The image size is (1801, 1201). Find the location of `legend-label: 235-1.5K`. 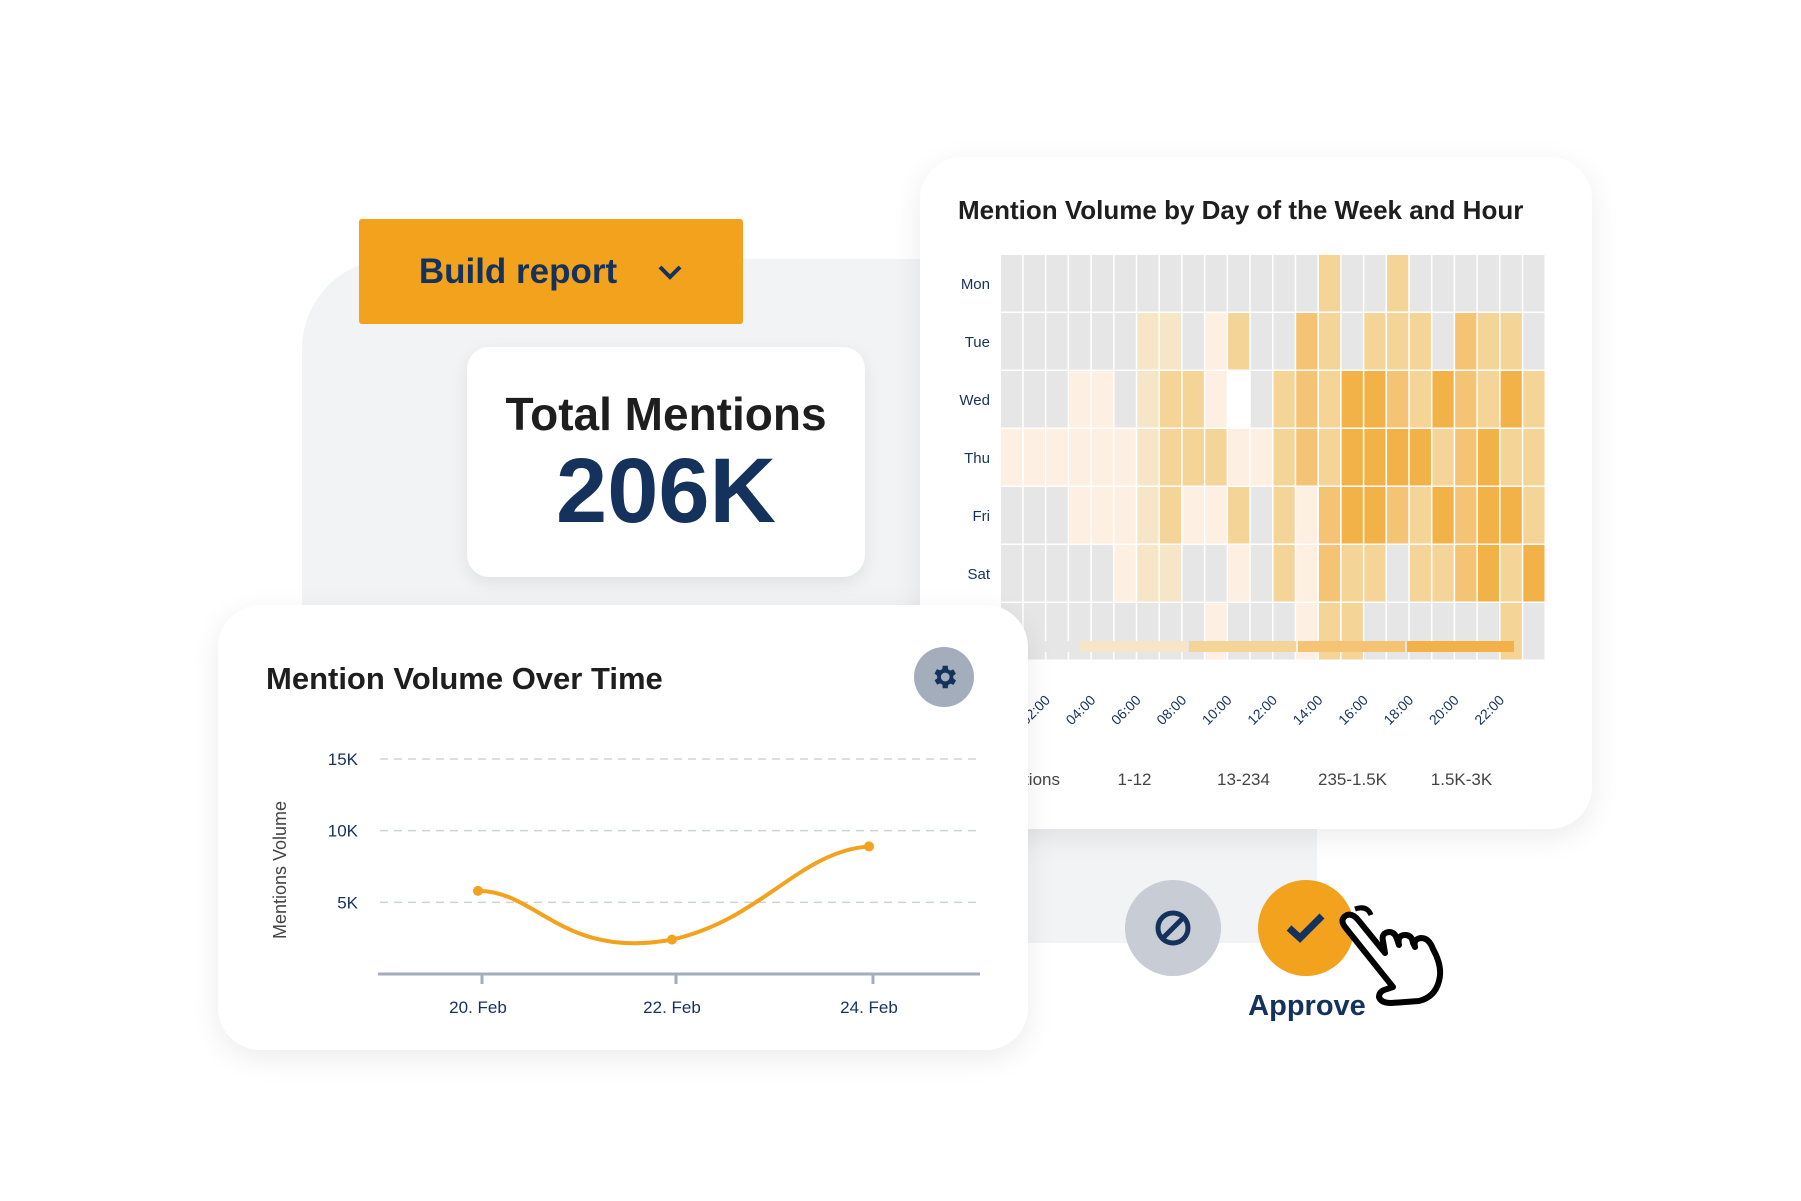

legend-label: 235-1.5K is located at coordinates (1353, 779).